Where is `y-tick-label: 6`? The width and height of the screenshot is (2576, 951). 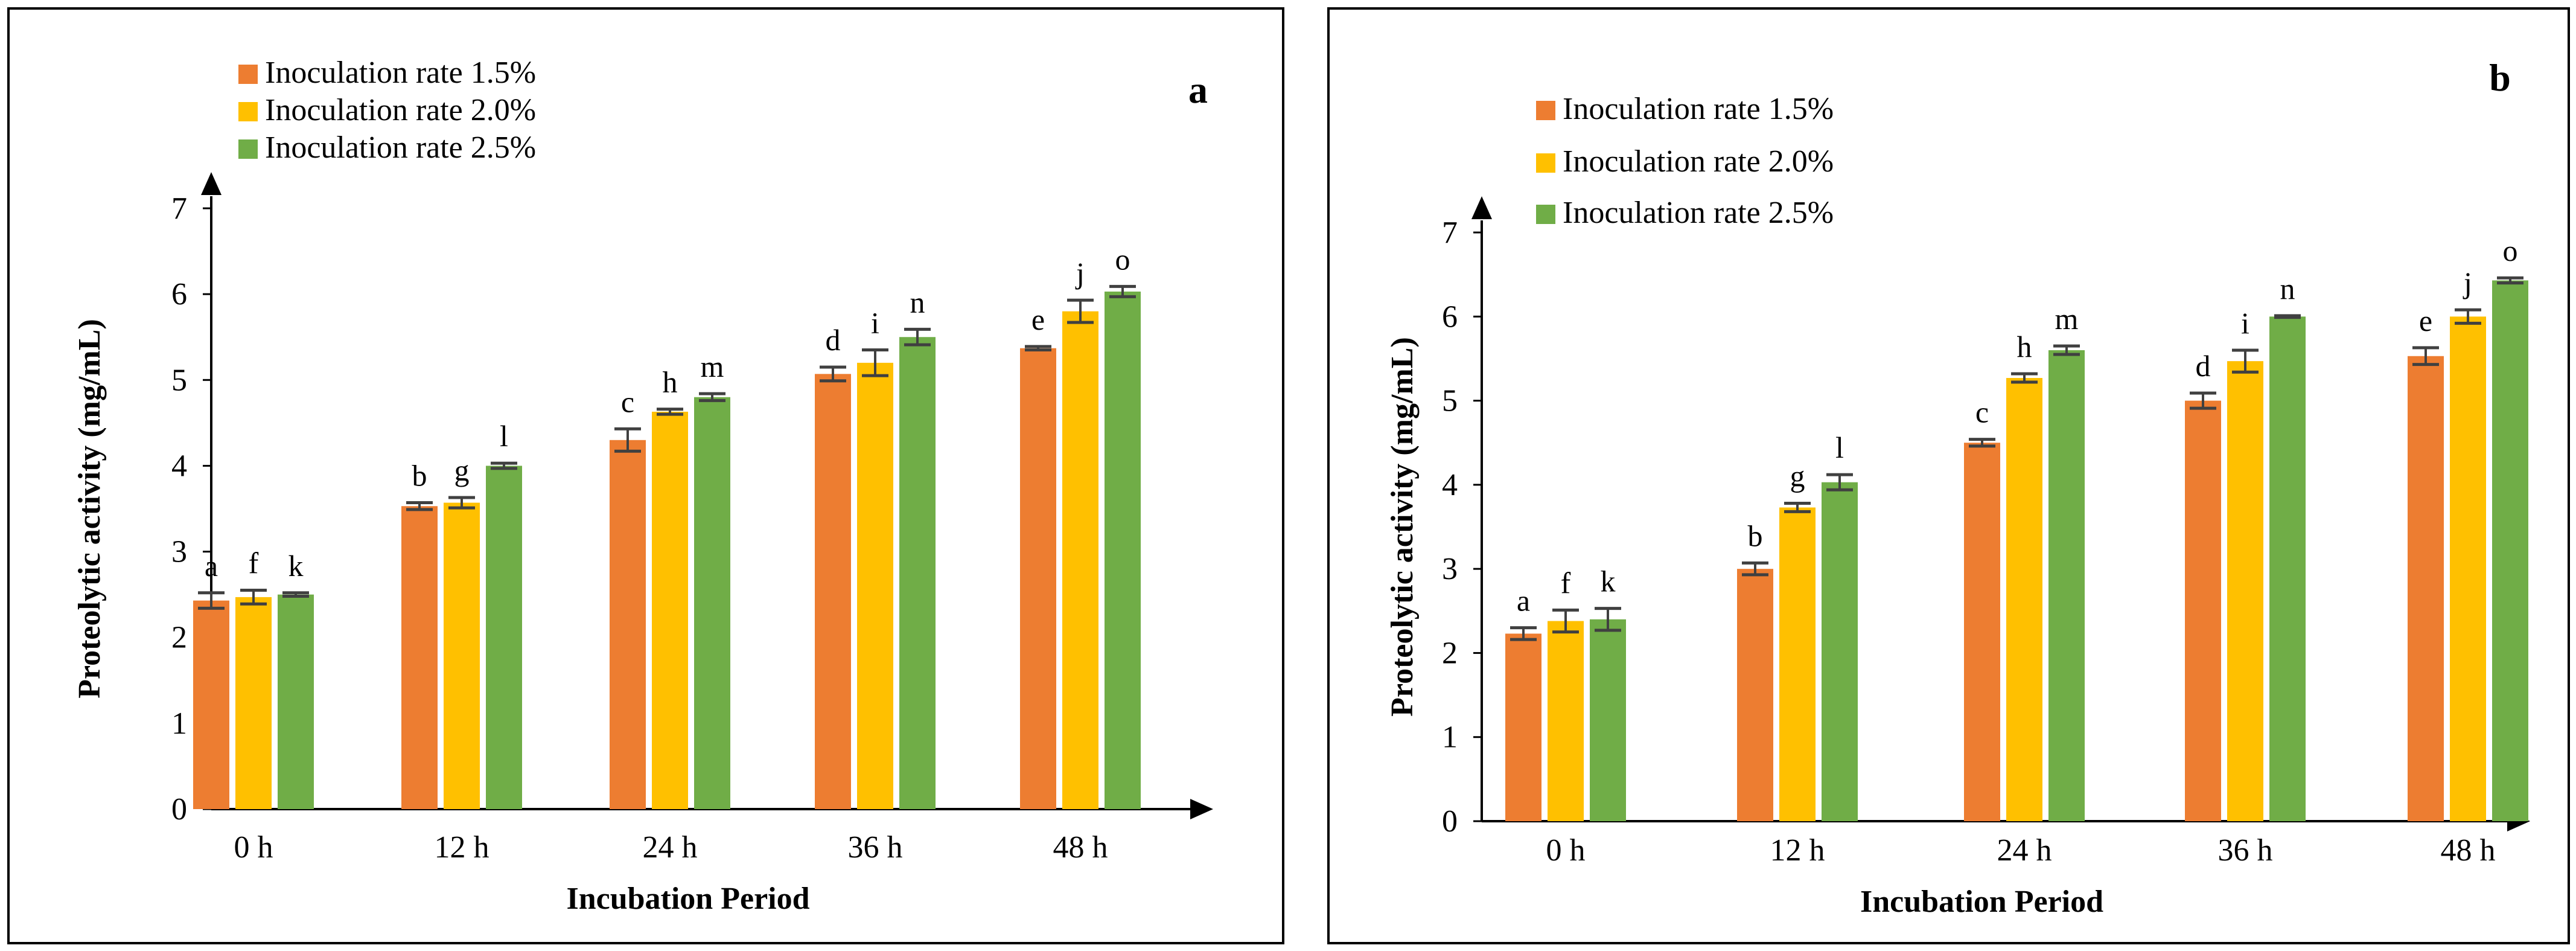 y-tick-label: 6 is located at coordinates (1450, 316).